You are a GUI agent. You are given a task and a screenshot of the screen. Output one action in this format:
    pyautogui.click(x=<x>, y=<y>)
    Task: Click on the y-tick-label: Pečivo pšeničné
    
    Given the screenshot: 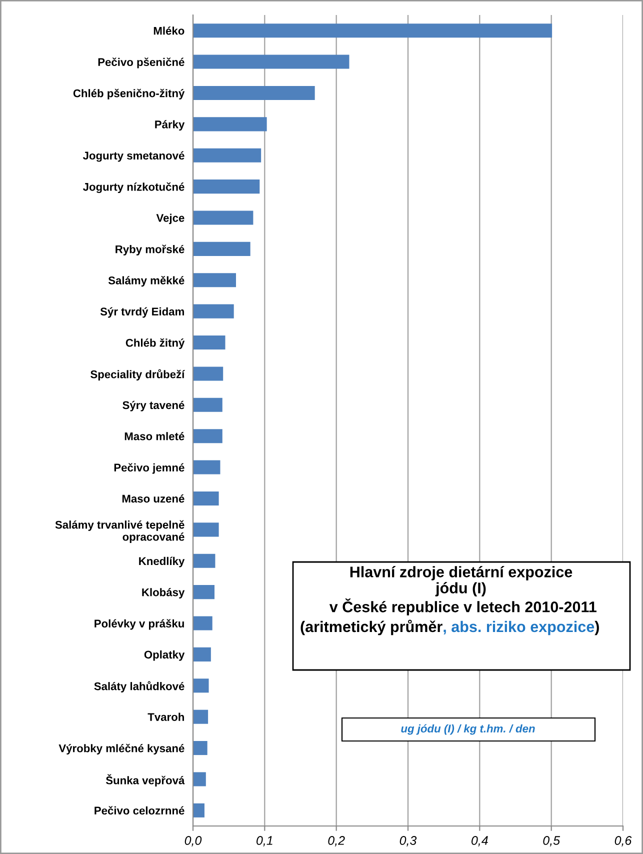 What is the action you would take?
    pyautogui.click(x=141, y=63)
    